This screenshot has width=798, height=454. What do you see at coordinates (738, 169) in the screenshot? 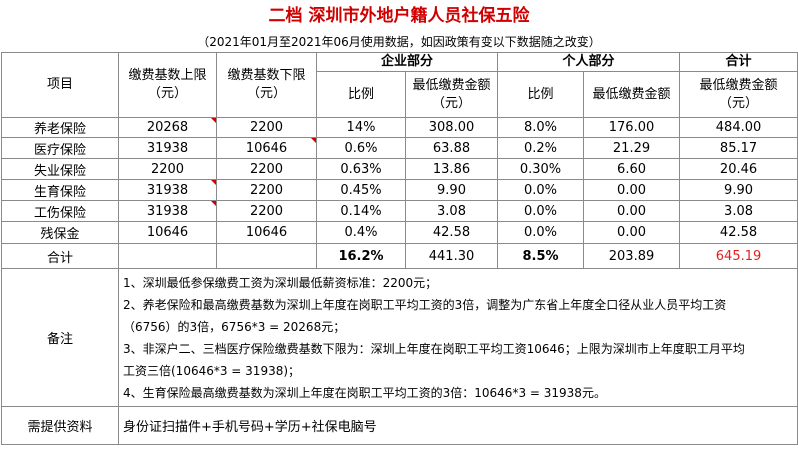
I see `row-total: 20.46` at bounding box center [738, 169].